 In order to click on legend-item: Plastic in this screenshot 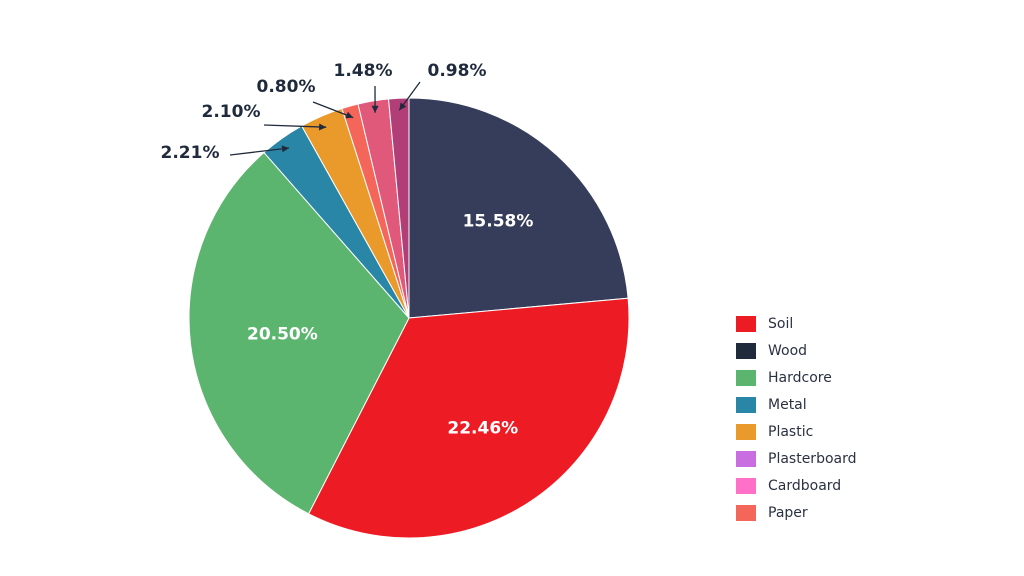, I will do `click(796, 431)`.